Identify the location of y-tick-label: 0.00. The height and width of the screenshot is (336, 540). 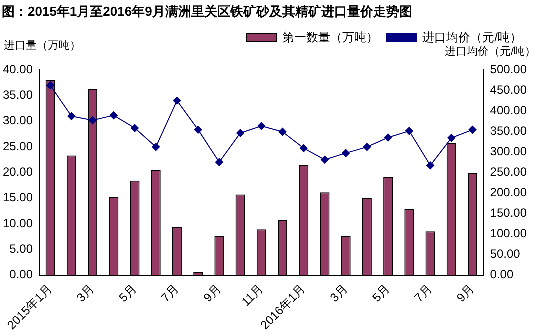
(22, 275).